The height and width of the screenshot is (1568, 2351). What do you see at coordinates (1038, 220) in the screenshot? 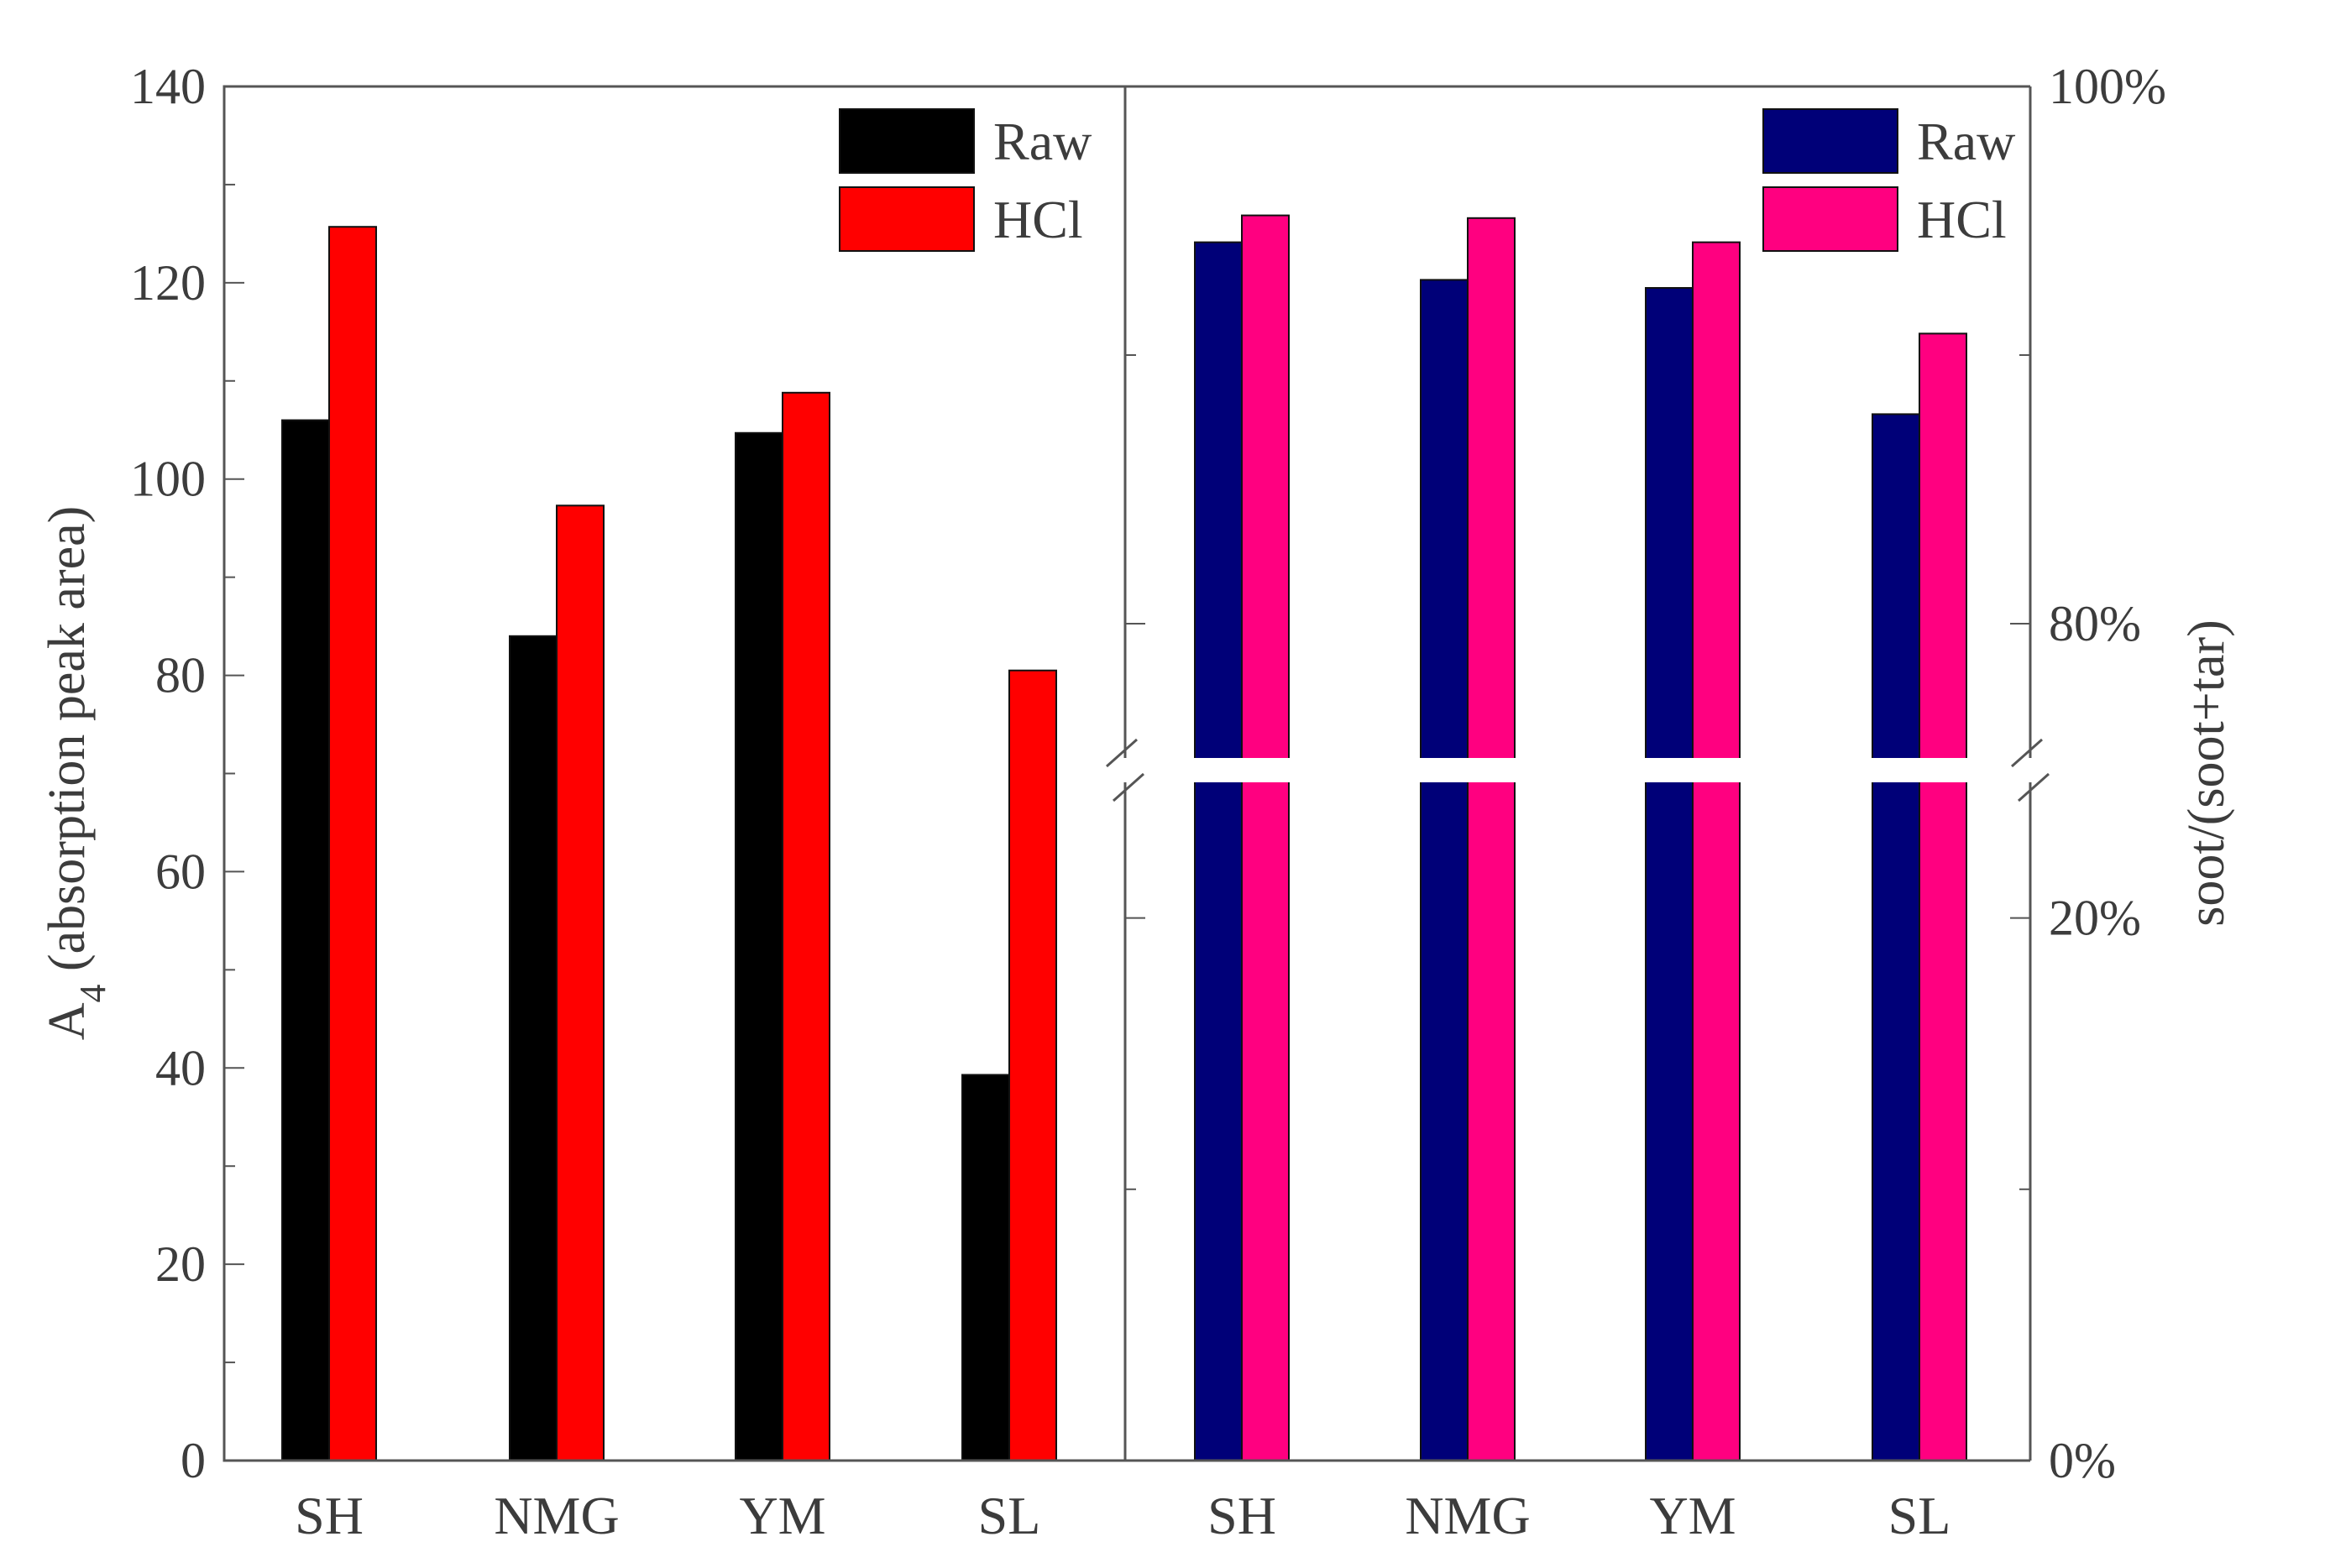
I see `legend-label-hcl: HCl` at bounding box center [1038, 220].